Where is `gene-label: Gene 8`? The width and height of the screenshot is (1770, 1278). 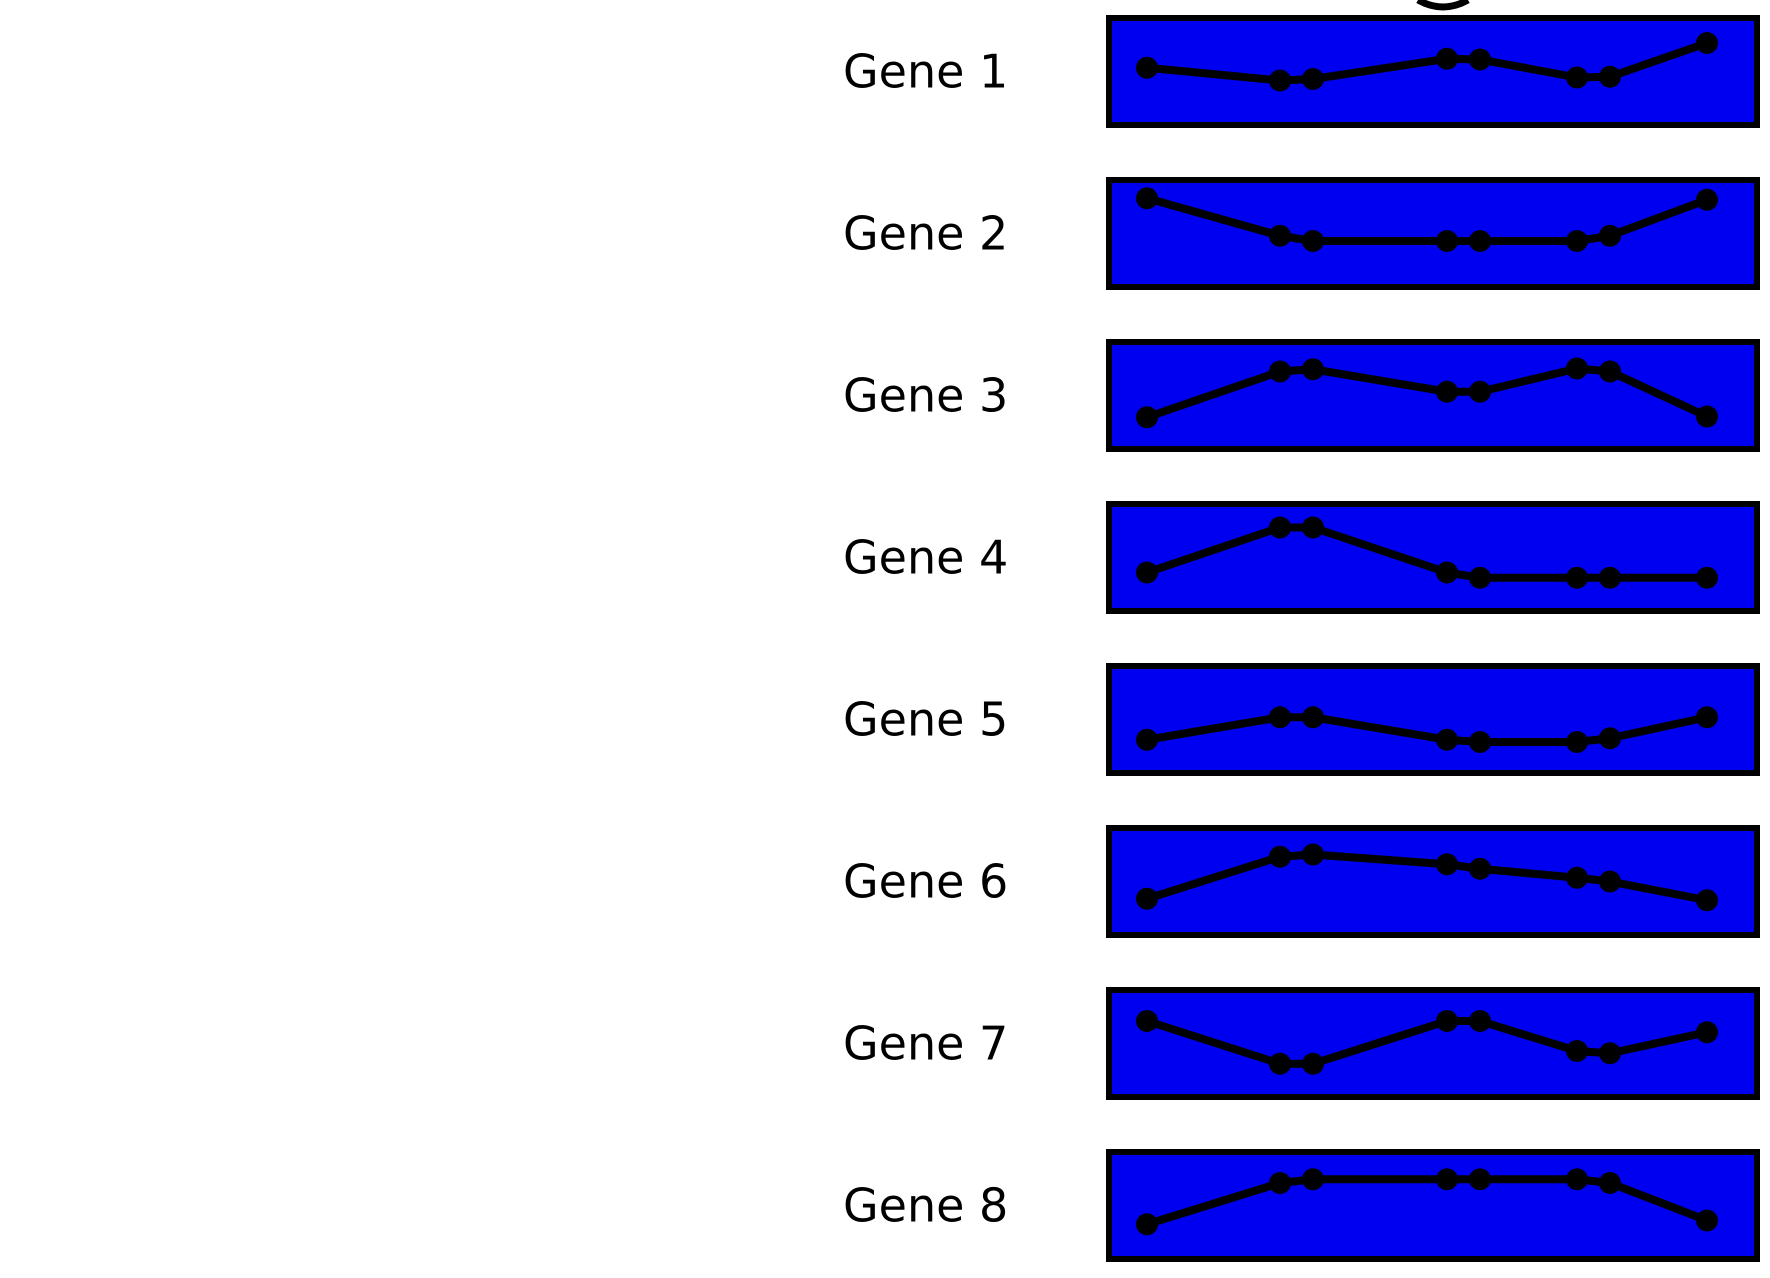 gene-label: Gene 8 is located at coordinates (925, 1206).